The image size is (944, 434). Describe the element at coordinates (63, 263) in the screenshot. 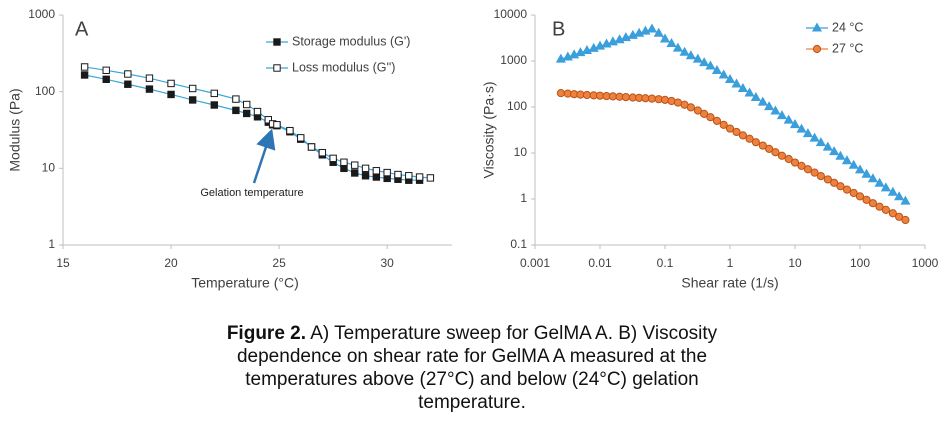

I see `x-tick-label: 15` at that location.